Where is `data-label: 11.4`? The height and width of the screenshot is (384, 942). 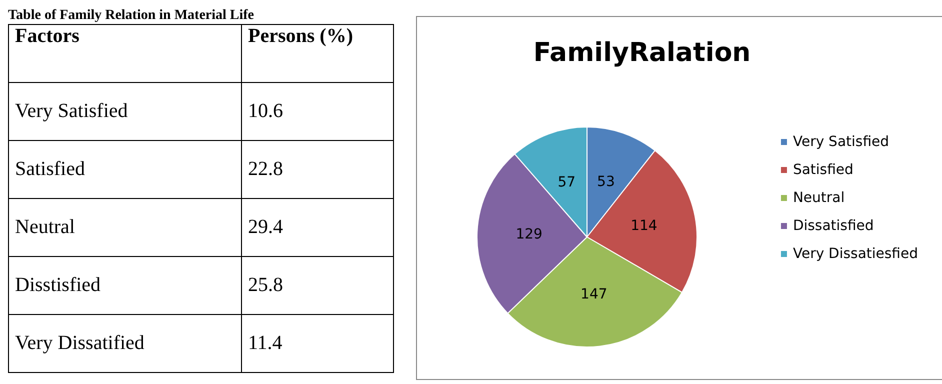 data-label: 11.4 is located at coordinates (318, 343).